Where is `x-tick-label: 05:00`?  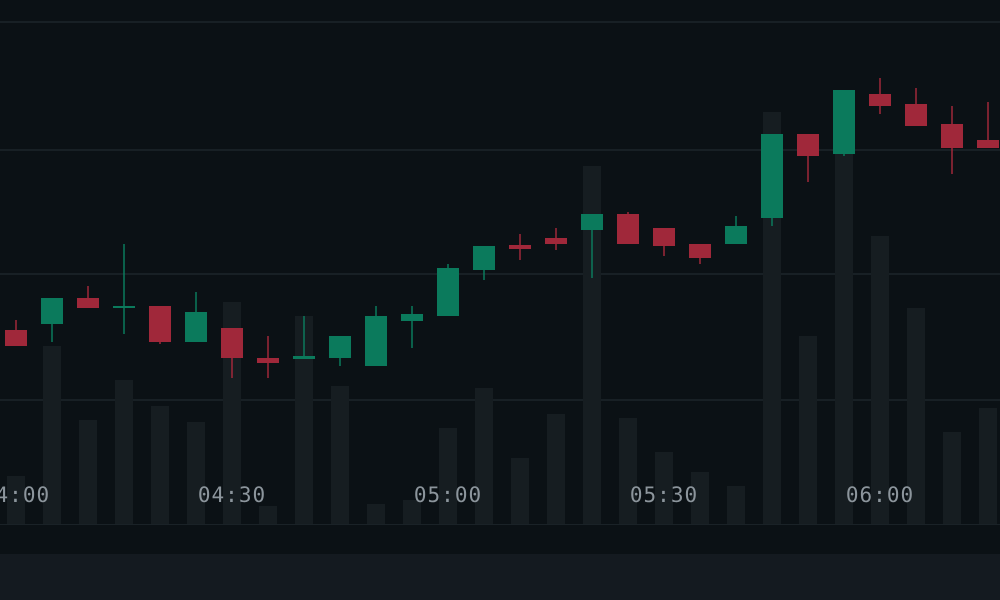
x-tick-label: 05:00 is located at coordinates (448, 495).